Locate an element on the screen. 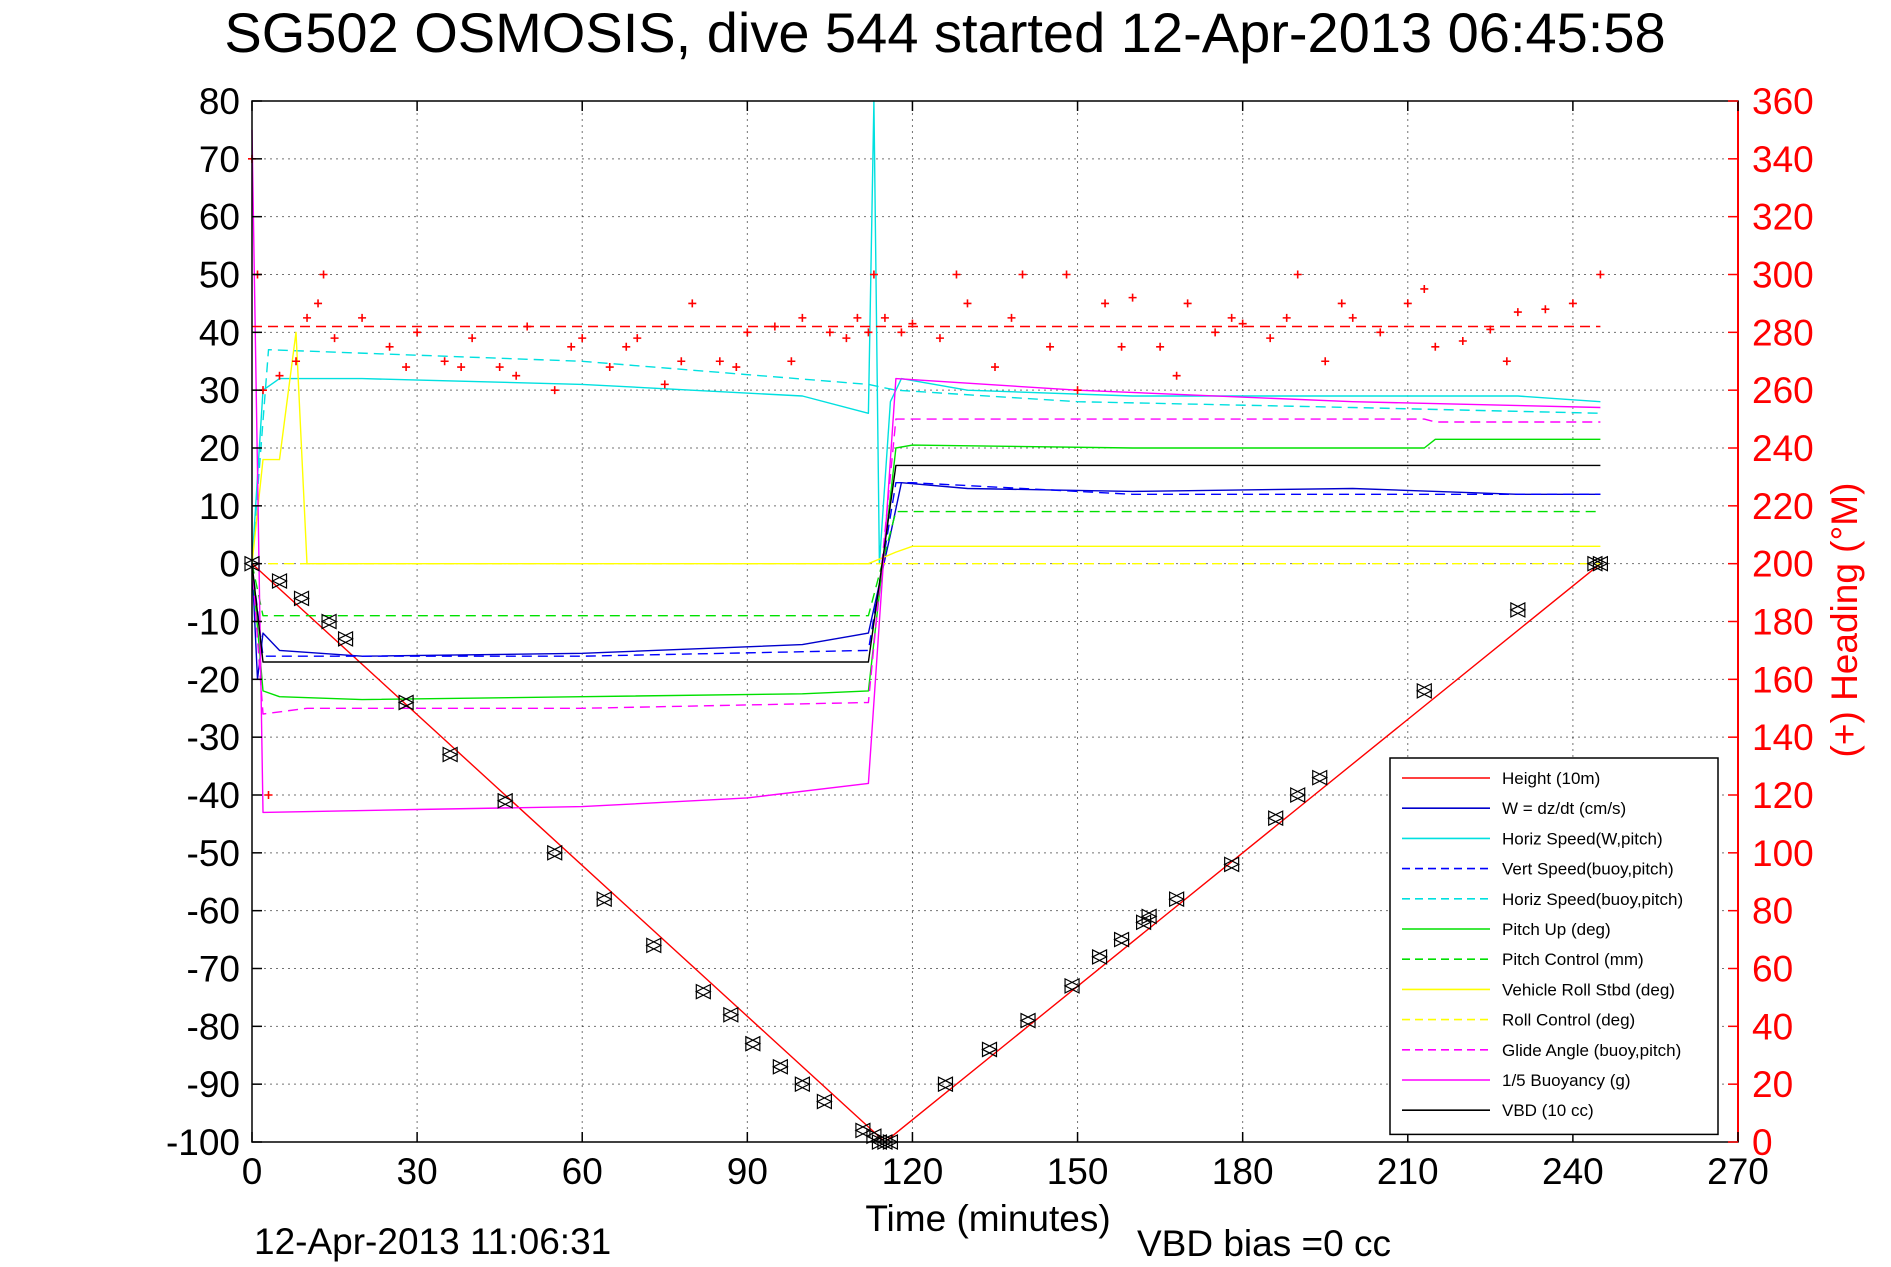 Image resolution: width=1891 pixels, height=1267 pixels. y-left-tick-label: 10 is located at coordinates (219, 506).